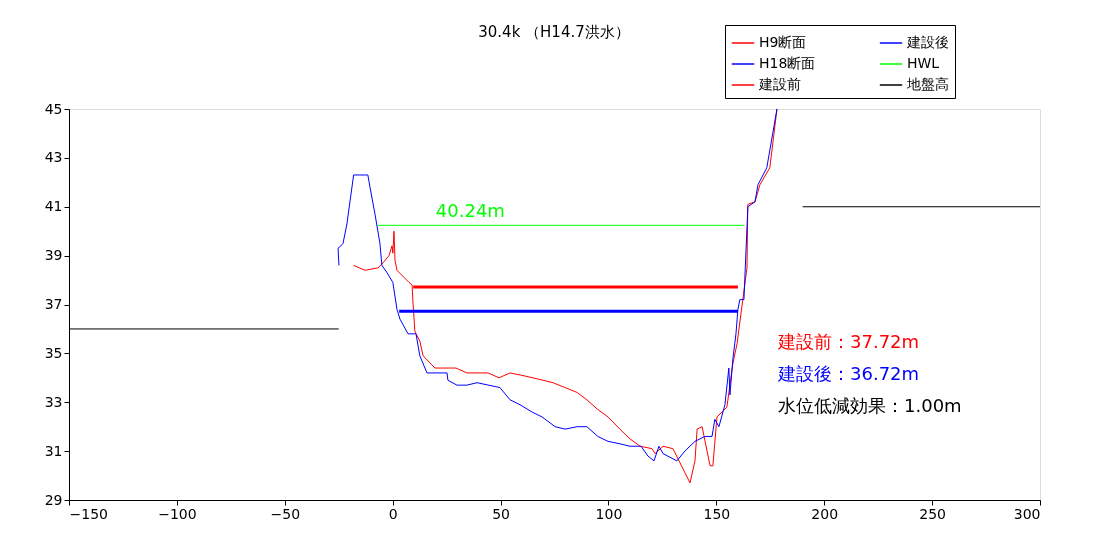 The width and height of the screenshot is (1094, 544). What do you see at coordinates (53, 304) in the screenshot?
I see `y-tick-label: 37` at bounding box center [53, 304].